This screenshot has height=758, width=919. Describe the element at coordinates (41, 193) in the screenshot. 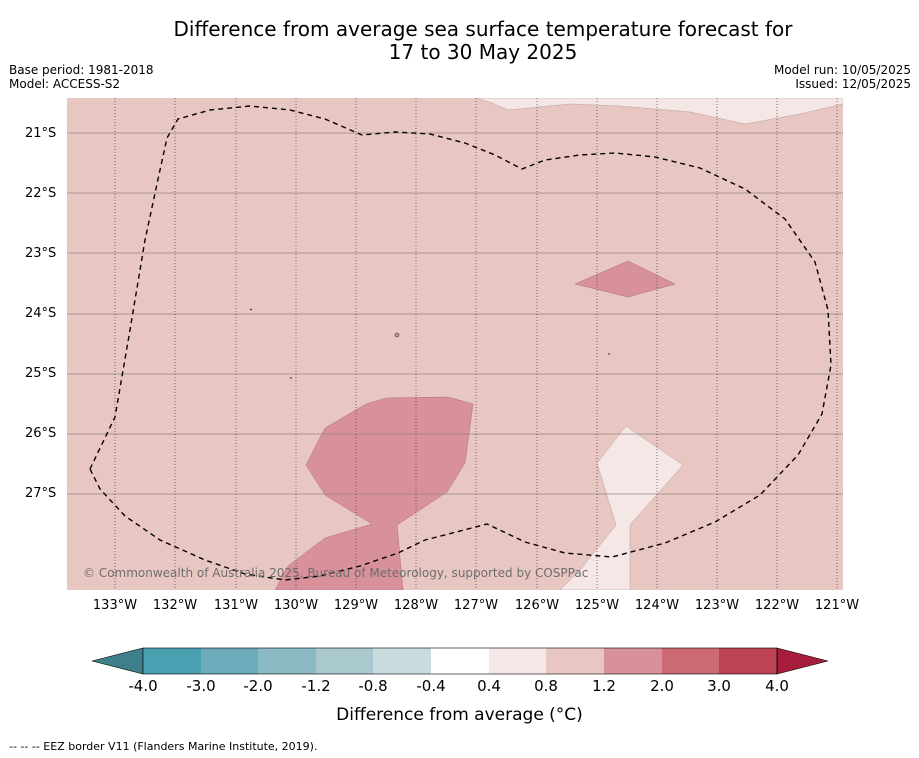

I see `lat-label: 22°S` at that location.